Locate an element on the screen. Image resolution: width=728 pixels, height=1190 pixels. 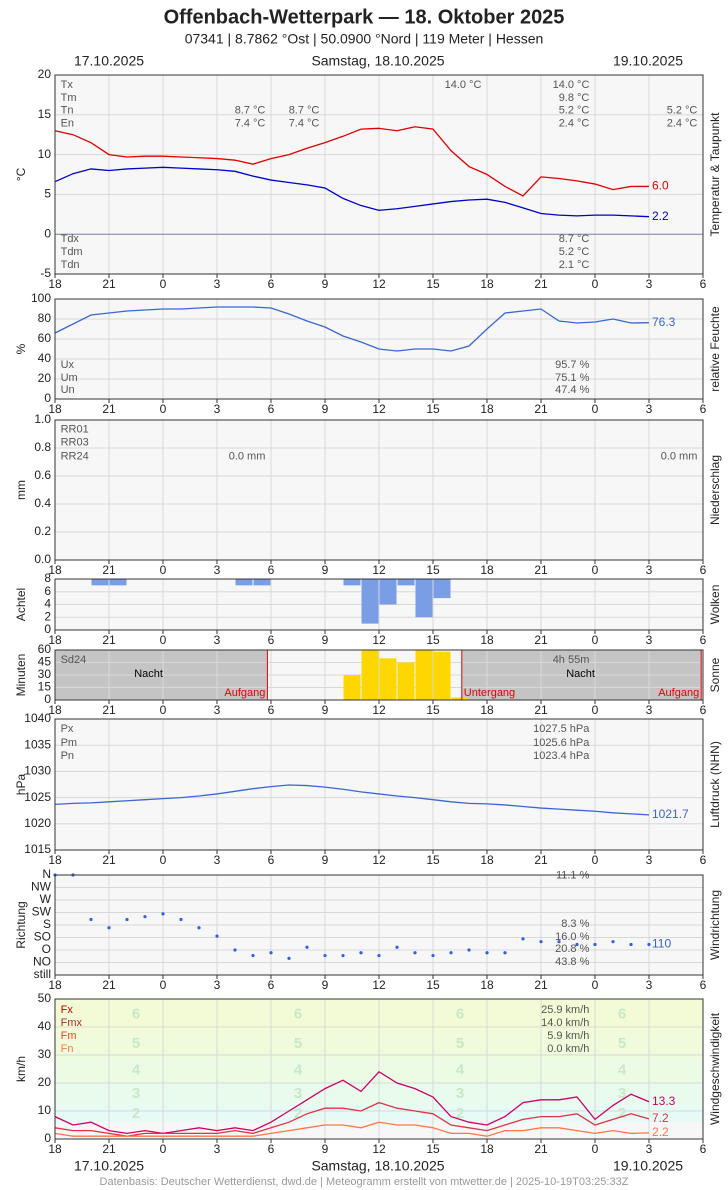
date-left: 17.10.2025 is located at coordinates (109, 61).